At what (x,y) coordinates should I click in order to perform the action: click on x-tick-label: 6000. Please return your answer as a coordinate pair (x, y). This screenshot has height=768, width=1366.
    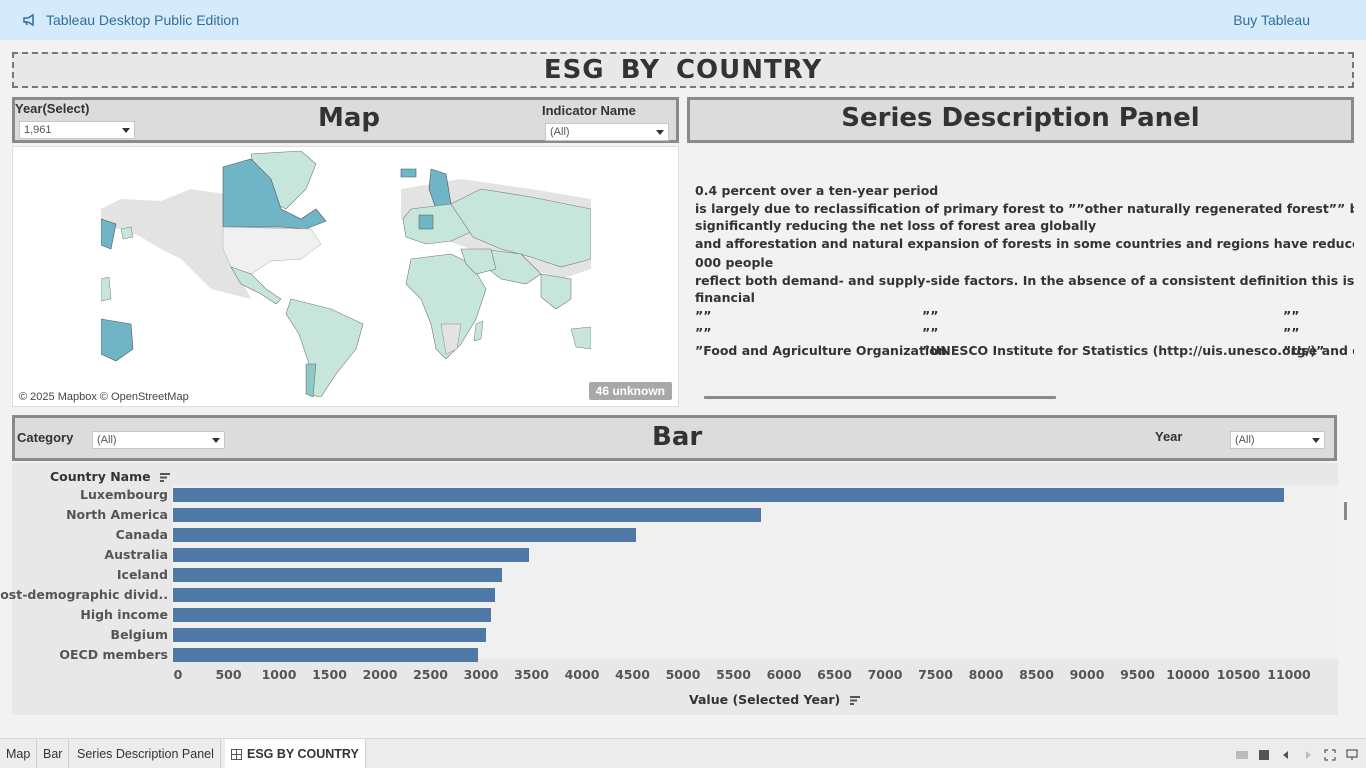
    Looking at the image, I should click on (784, 674).